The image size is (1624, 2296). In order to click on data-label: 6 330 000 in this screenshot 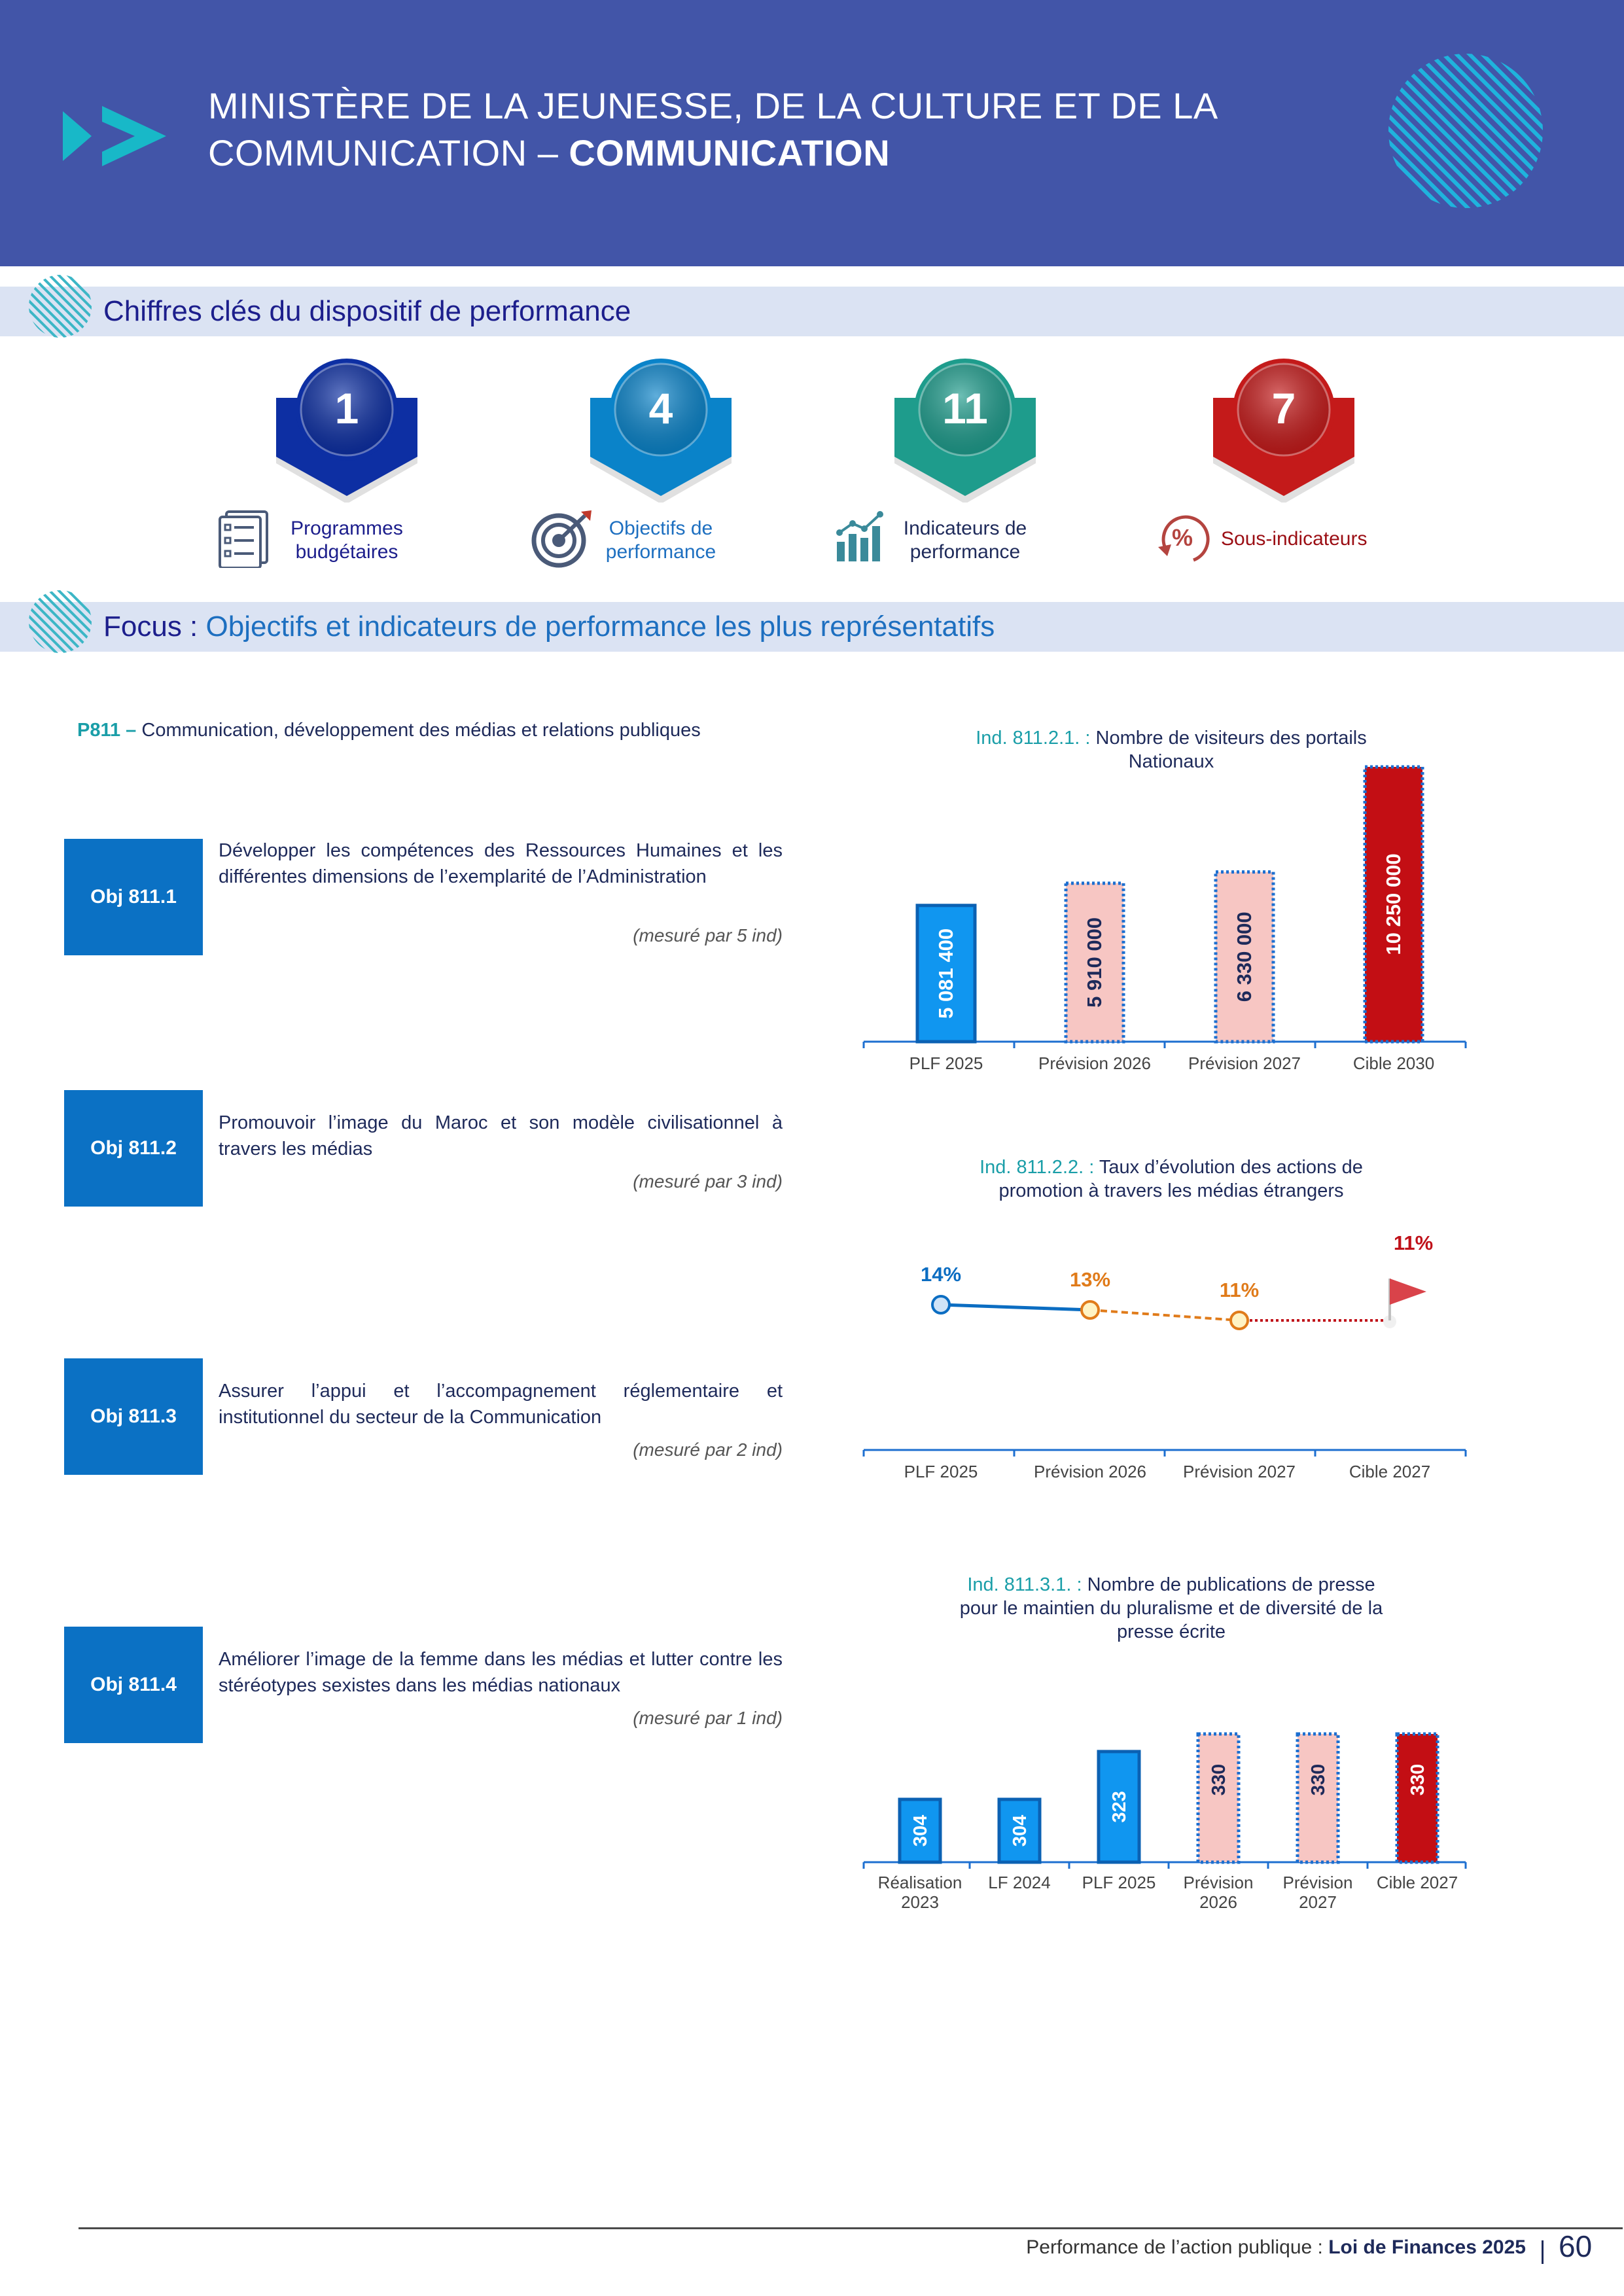, I will do `click(1244, 957)`.